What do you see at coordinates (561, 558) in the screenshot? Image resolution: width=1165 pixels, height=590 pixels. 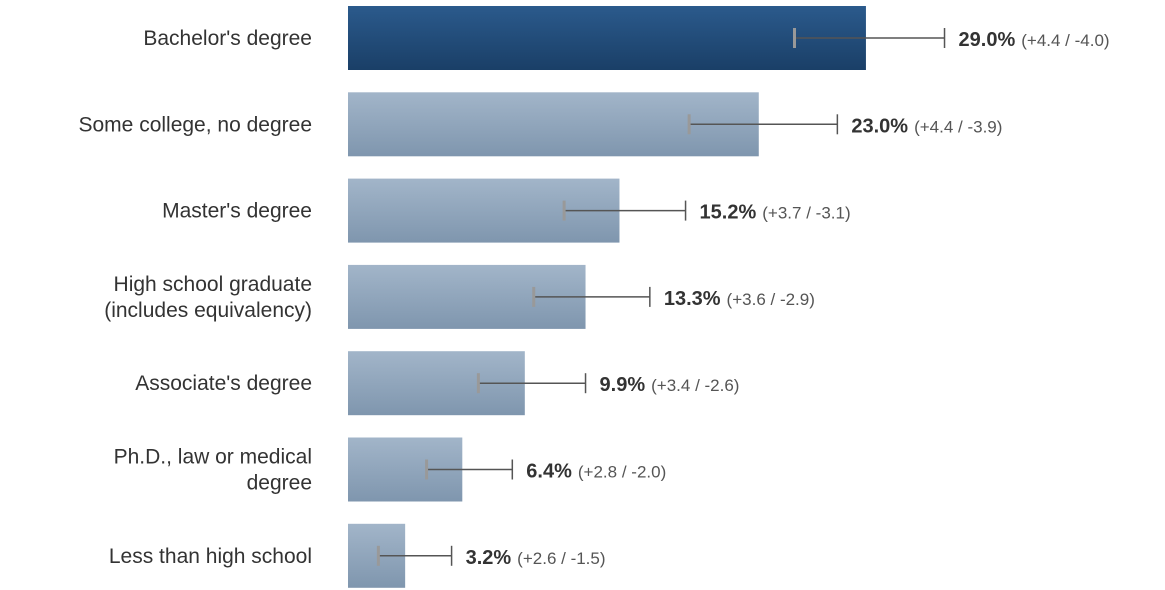 I see `error-range-label: (+2.6 / -1.5)` at bounding box center [561, 558].